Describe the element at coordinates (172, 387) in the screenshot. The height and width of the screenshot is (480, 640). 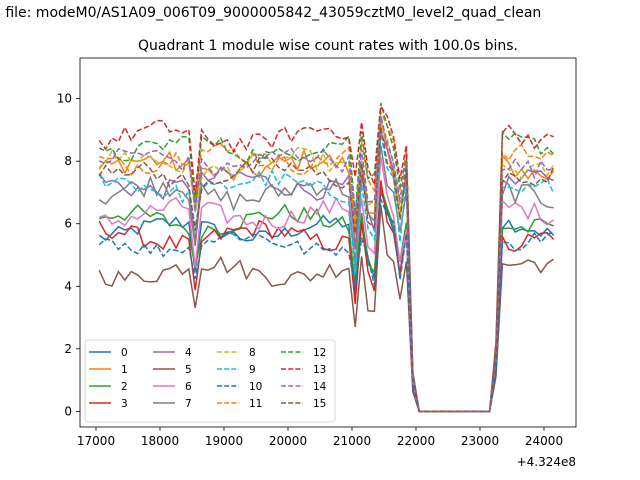
I see `legend-item: 6` at that location.